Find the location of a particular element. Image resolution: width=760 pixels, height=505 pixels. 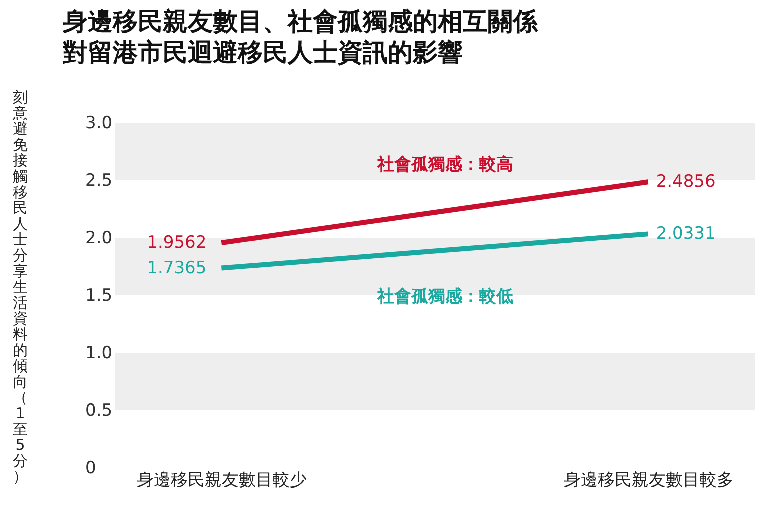

data-label: 1.7365 is located at coordinates (177, 268).